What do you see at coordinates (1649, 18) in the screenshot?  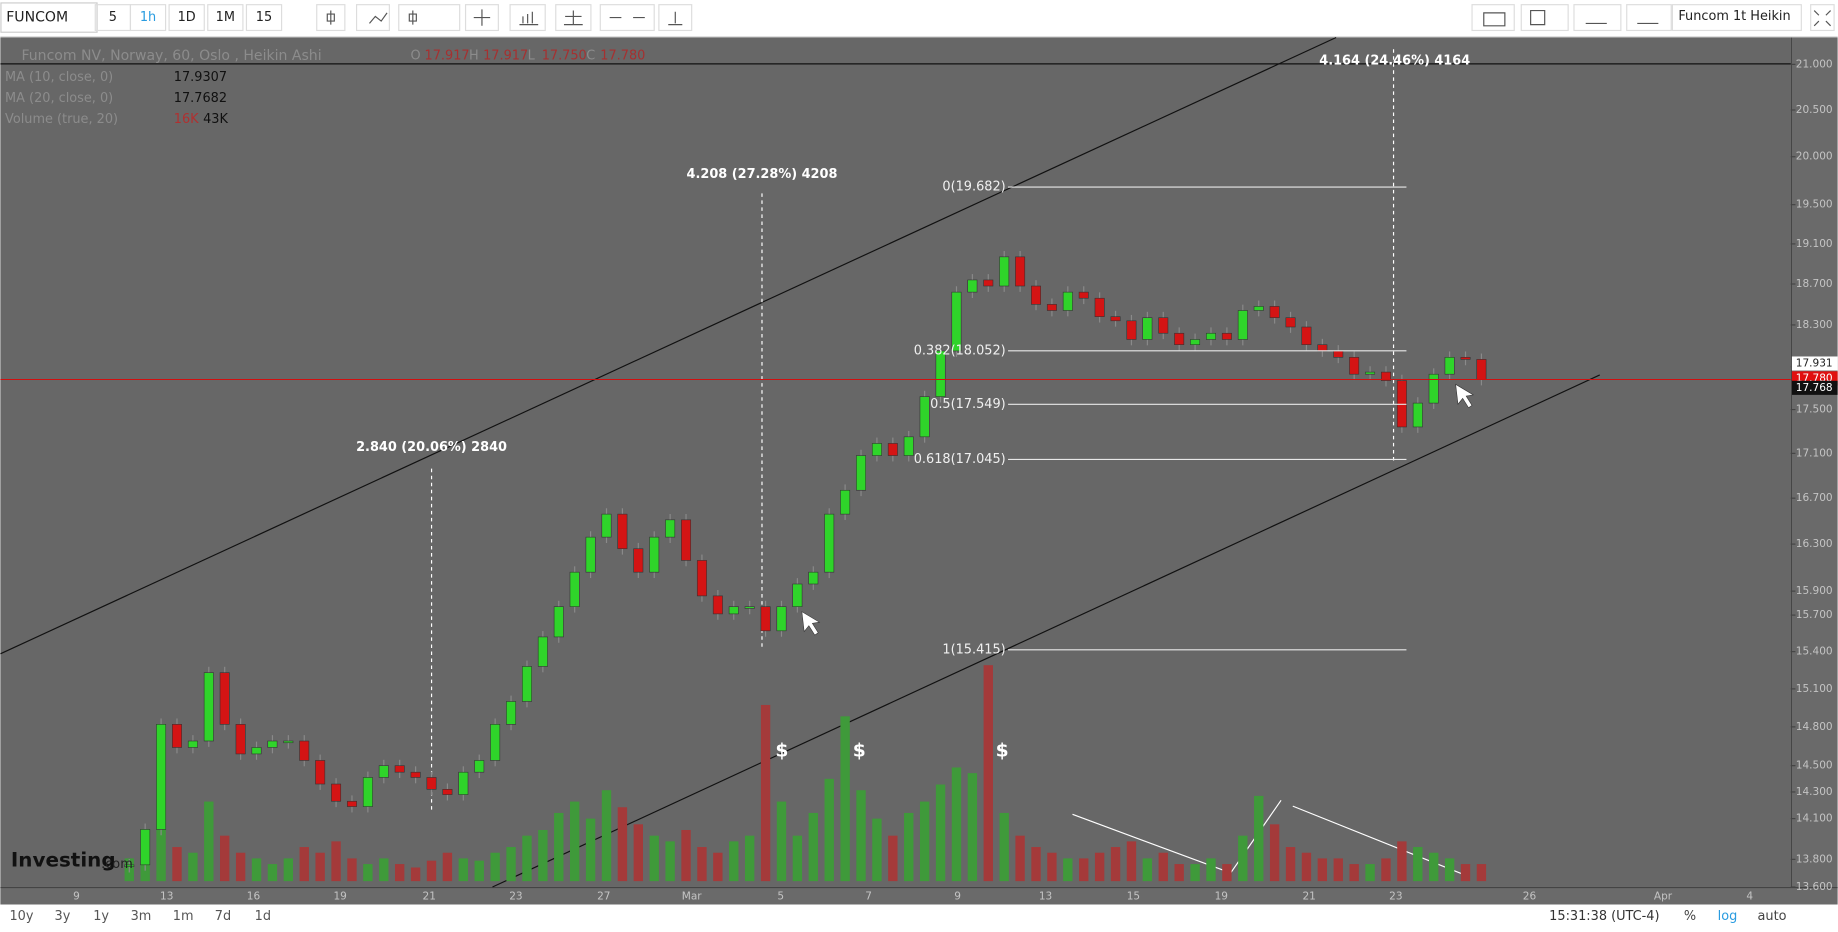 I see `save-icon` at bounding box center [1649, 18].